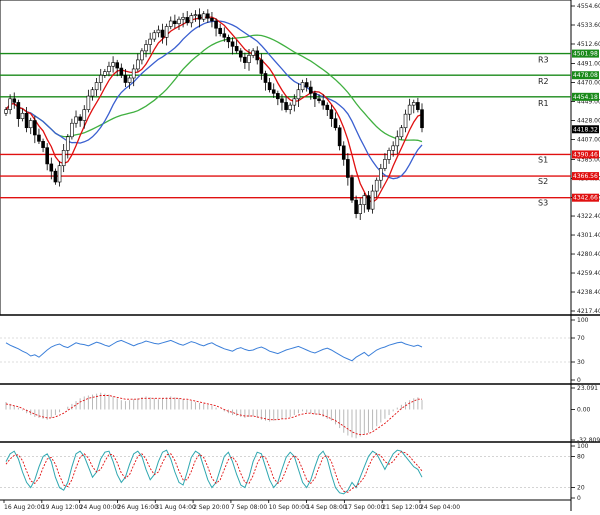 The height and width of the screenshot is (515, 600). I want to click on level-price-text: 4342.66, so click(585, 198).